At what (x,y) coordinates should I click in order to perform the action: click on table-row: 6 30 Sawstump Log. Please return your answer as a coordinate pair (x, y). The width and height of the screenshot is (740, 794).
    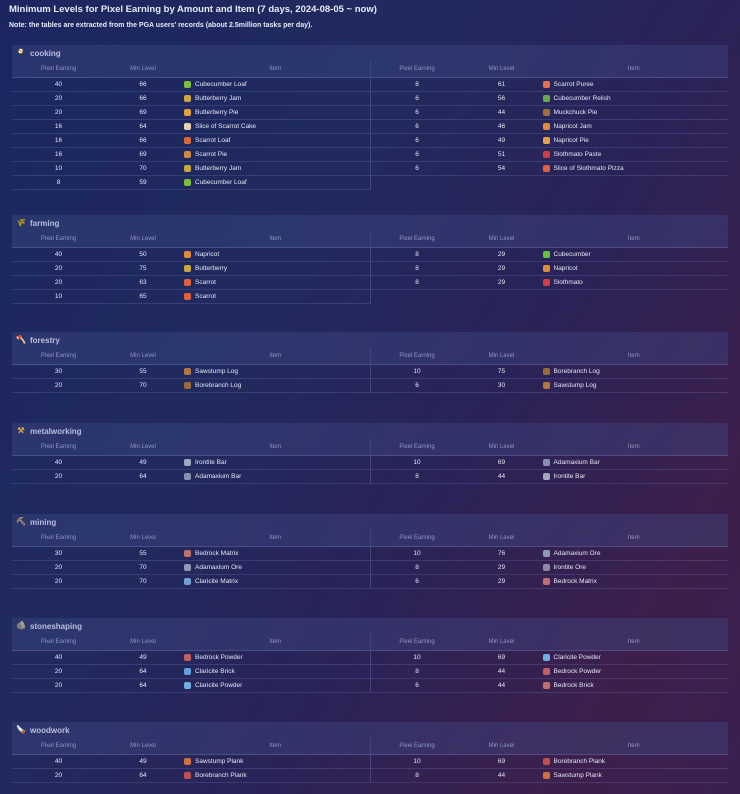
    Looking at the image, I should click on (549, 386).